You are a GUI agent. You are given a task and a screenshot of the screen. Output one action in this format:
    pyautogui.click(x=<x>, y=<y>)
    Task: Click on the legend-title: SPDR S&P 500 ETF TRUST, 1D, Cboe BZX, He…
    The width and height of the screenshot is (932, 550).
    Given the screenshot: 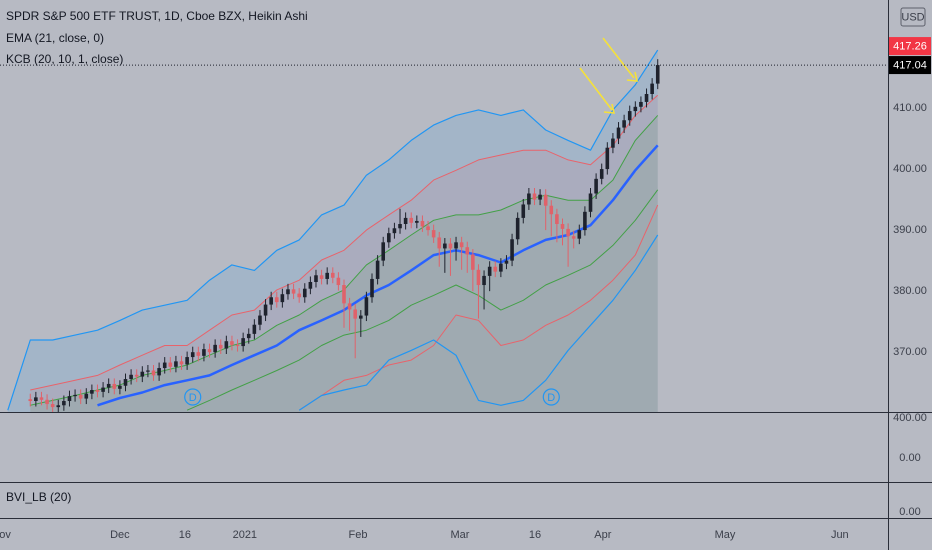 What is the action you would take?
    pyautogui.click(x=157, y=16)
    